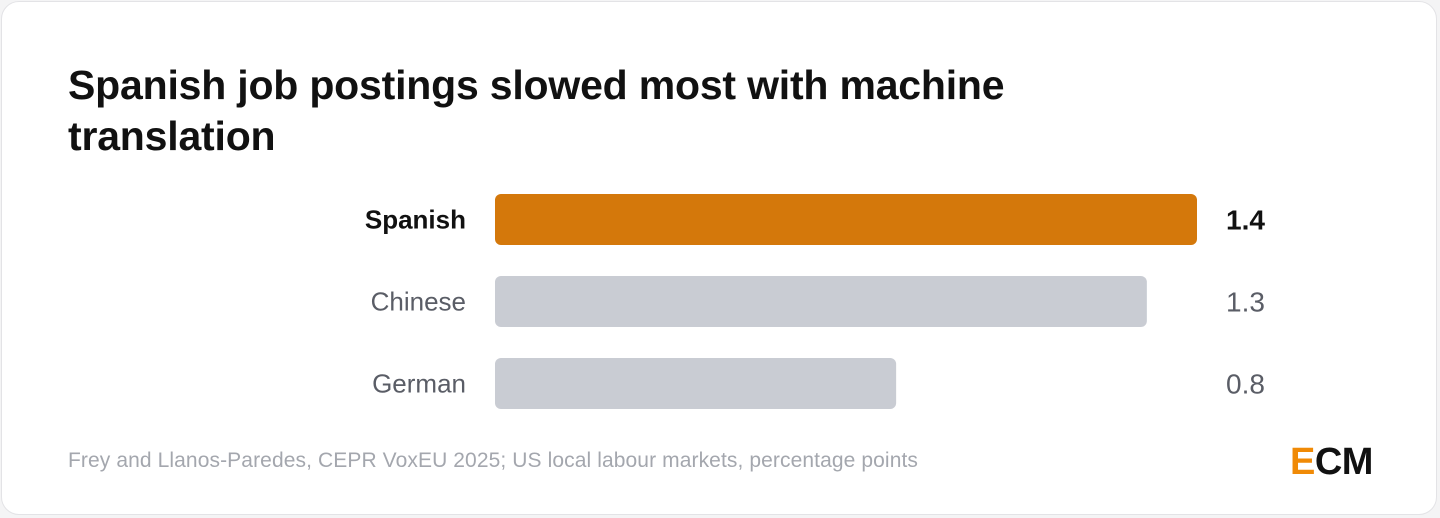 Image resolution: width=1440 pixels, height=518 pixels. What do you see at coordinates (415, 220) in the screenshot?
I see `category-label-spanish: Spanish` at bounding box center [415, 220].